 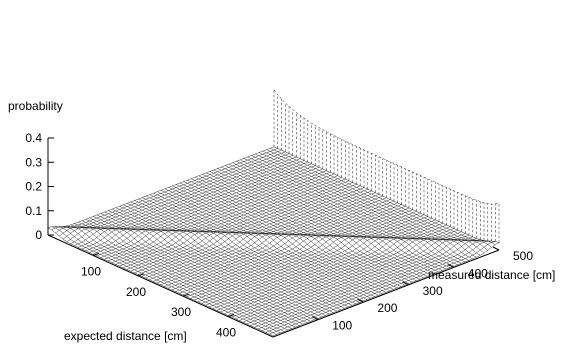 What do you see at coordinates (125, 336) in the screenshot?
I see `x-axis-title: expected distance [cm]` at bounding box center [125, 336].